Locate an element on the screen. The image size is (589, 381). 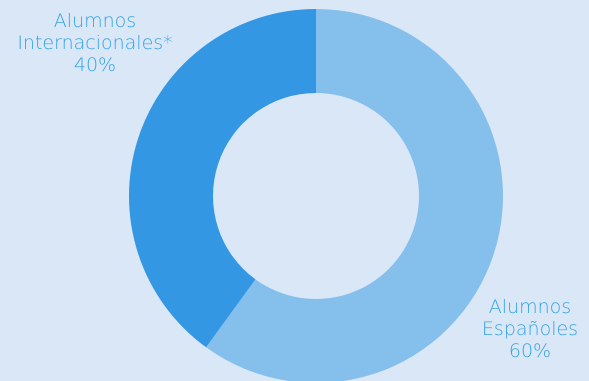
label-international-percent: 40% is located at coordinates (95, 65).